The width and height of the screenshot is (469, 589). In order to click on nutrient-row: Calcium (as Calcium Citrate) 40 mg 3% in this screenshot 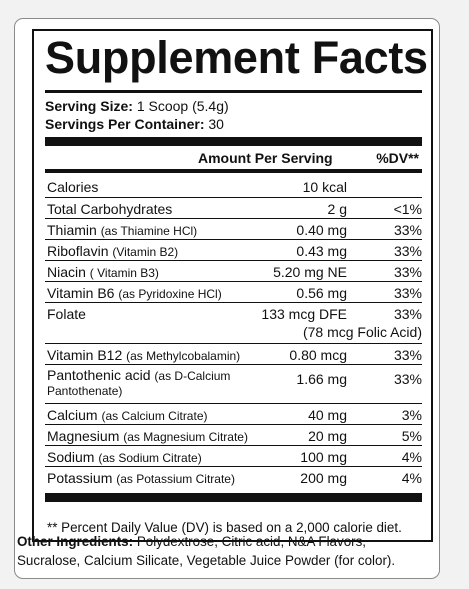, I will do `click(233, 413)`.